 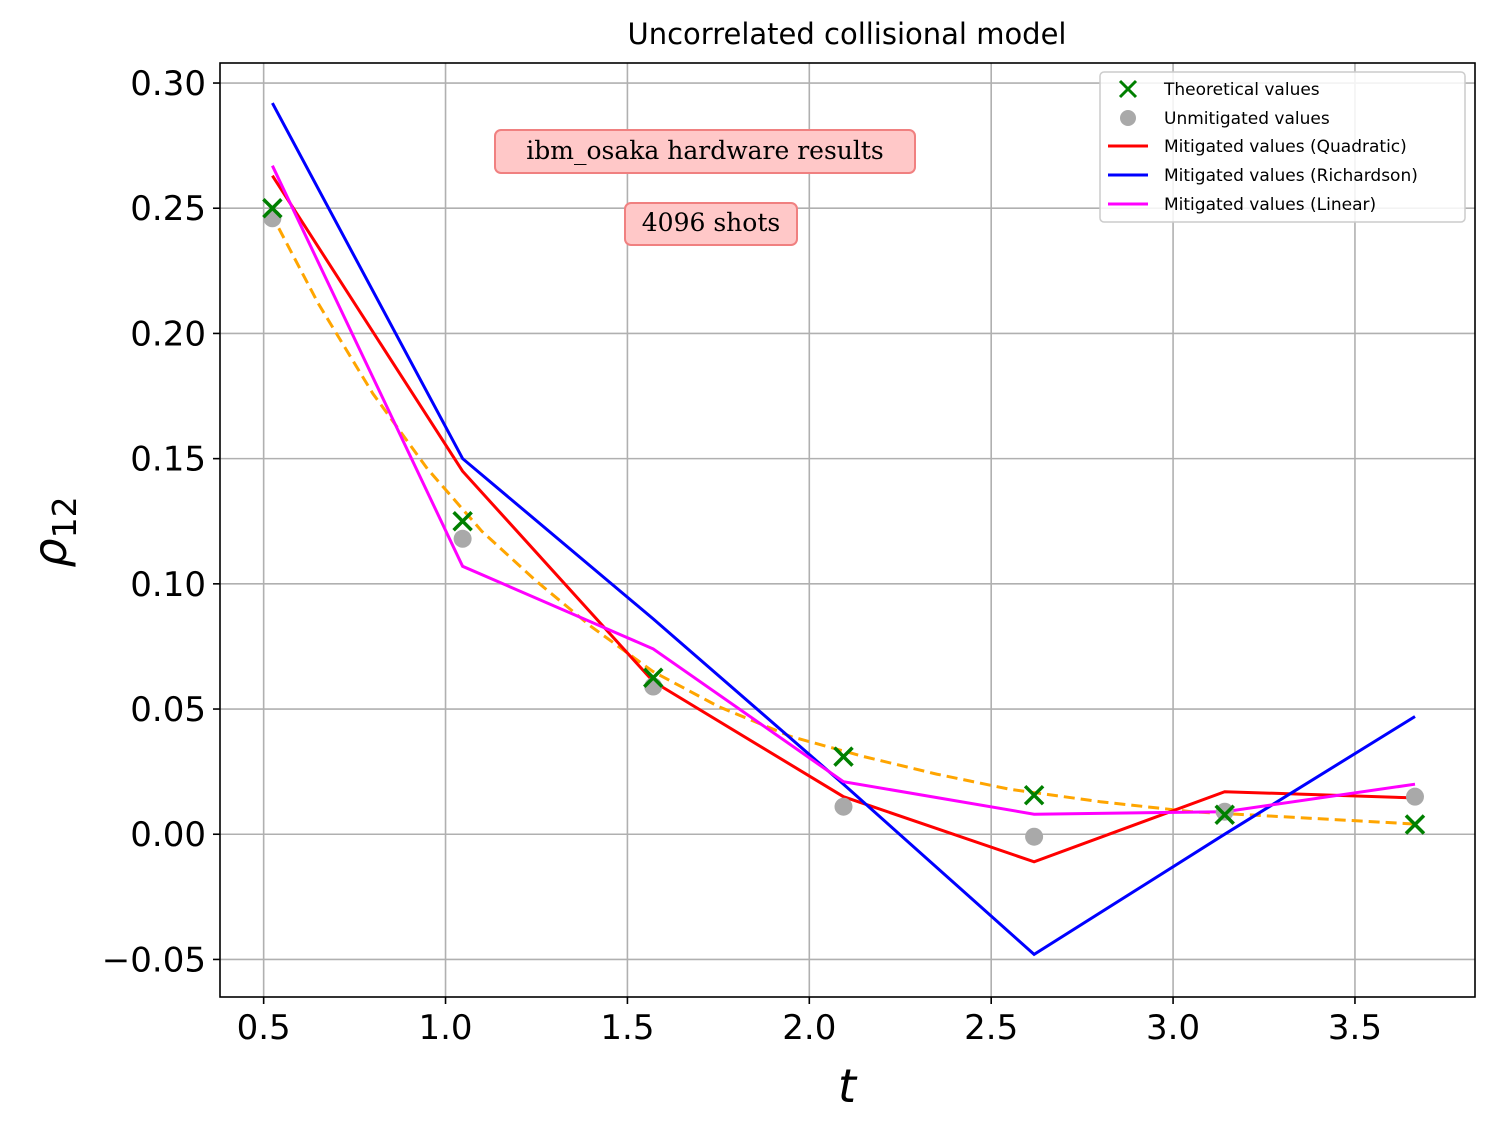 What do you see at coordinates (168, 334) in the screenshot?
I see `y-tick-label: 0.20` at bounding box center [168, 334].